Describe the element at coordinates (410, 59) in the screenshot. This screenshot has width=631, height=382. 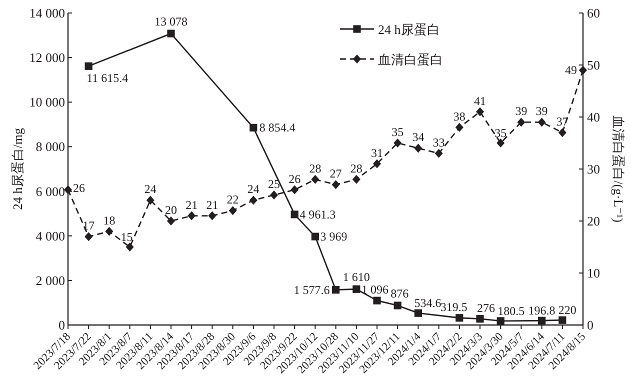
I see `legend-label: 血清白蛋白` at that location.